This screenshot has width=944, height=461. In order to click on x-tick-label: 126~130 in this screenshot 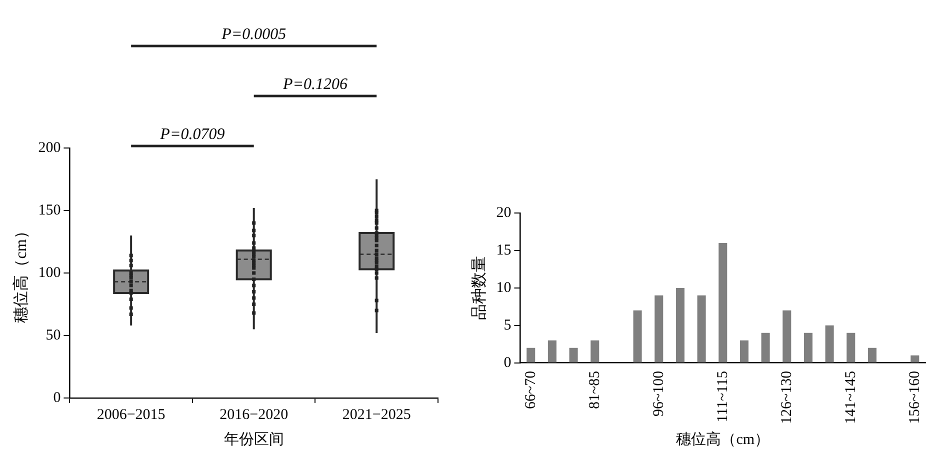, I will do `click(786, 397)`.